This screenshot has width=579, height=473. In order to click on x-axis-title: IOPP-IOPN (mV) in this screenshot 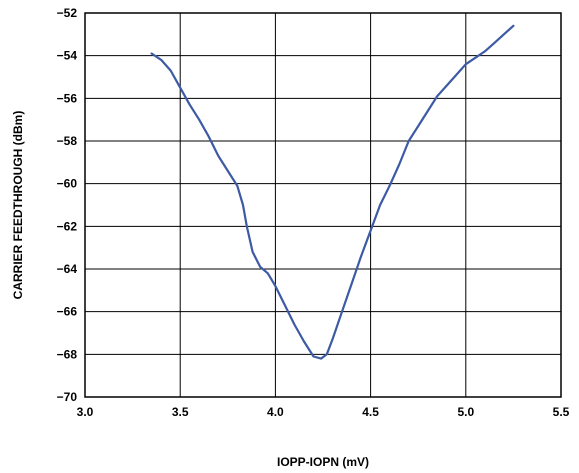, I will do `click(323, 462)`.